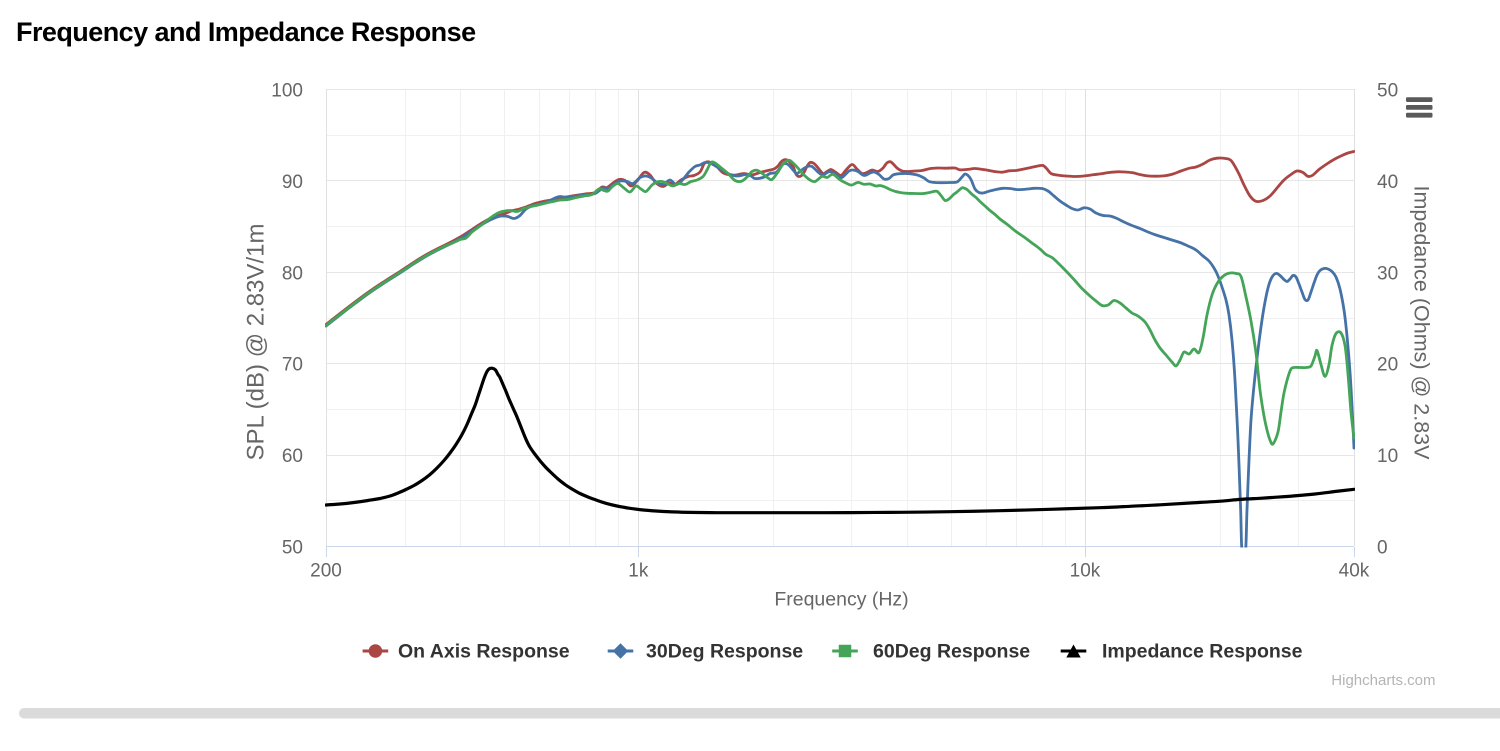 Image resolution: width=1500 pixels, height=751 pixels. What do you see at coordinates (951, 652) in the screenshot?
I see `svg-text: 60Deg Response` at bounding box center [951, 652].